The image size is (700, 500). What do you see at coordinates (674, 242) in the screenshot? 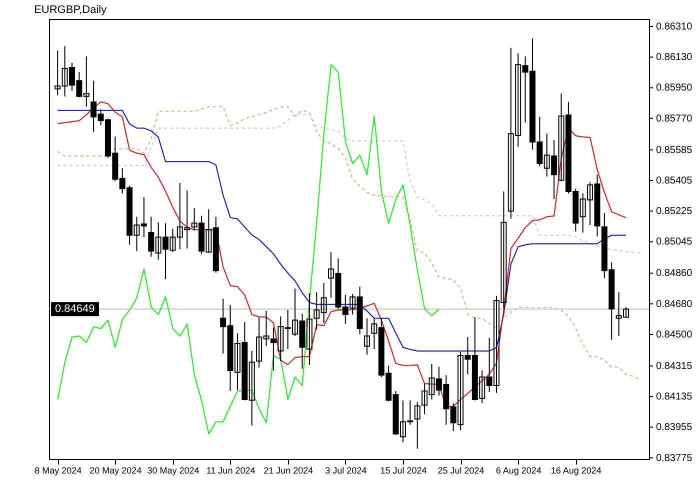
I see `y-tick-label: 0.85045` at bounding box center [674, 242].